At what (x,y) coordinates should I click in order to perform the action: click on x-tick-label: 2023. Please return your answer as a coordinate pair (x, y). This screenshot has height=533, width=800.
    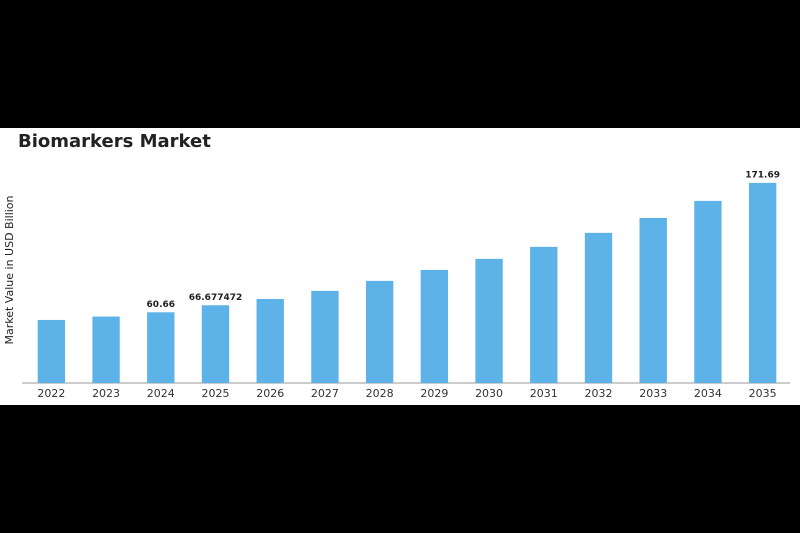
    Looking at the image, I should click on (106, 393).